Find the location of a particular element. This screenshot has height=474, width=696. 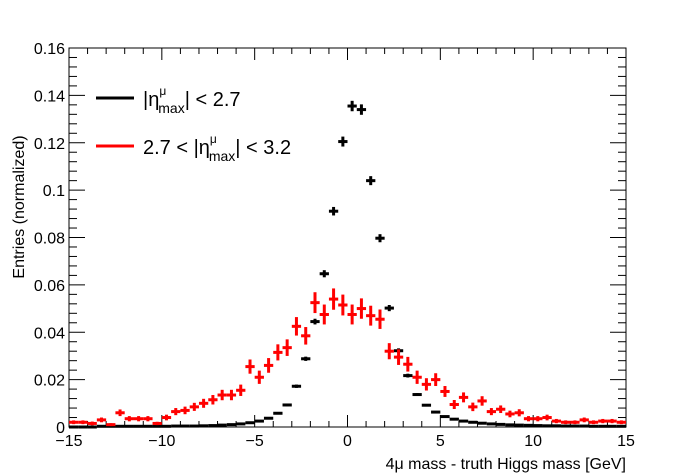

x-tick-label: 0 is located at coordinates (347, 441).